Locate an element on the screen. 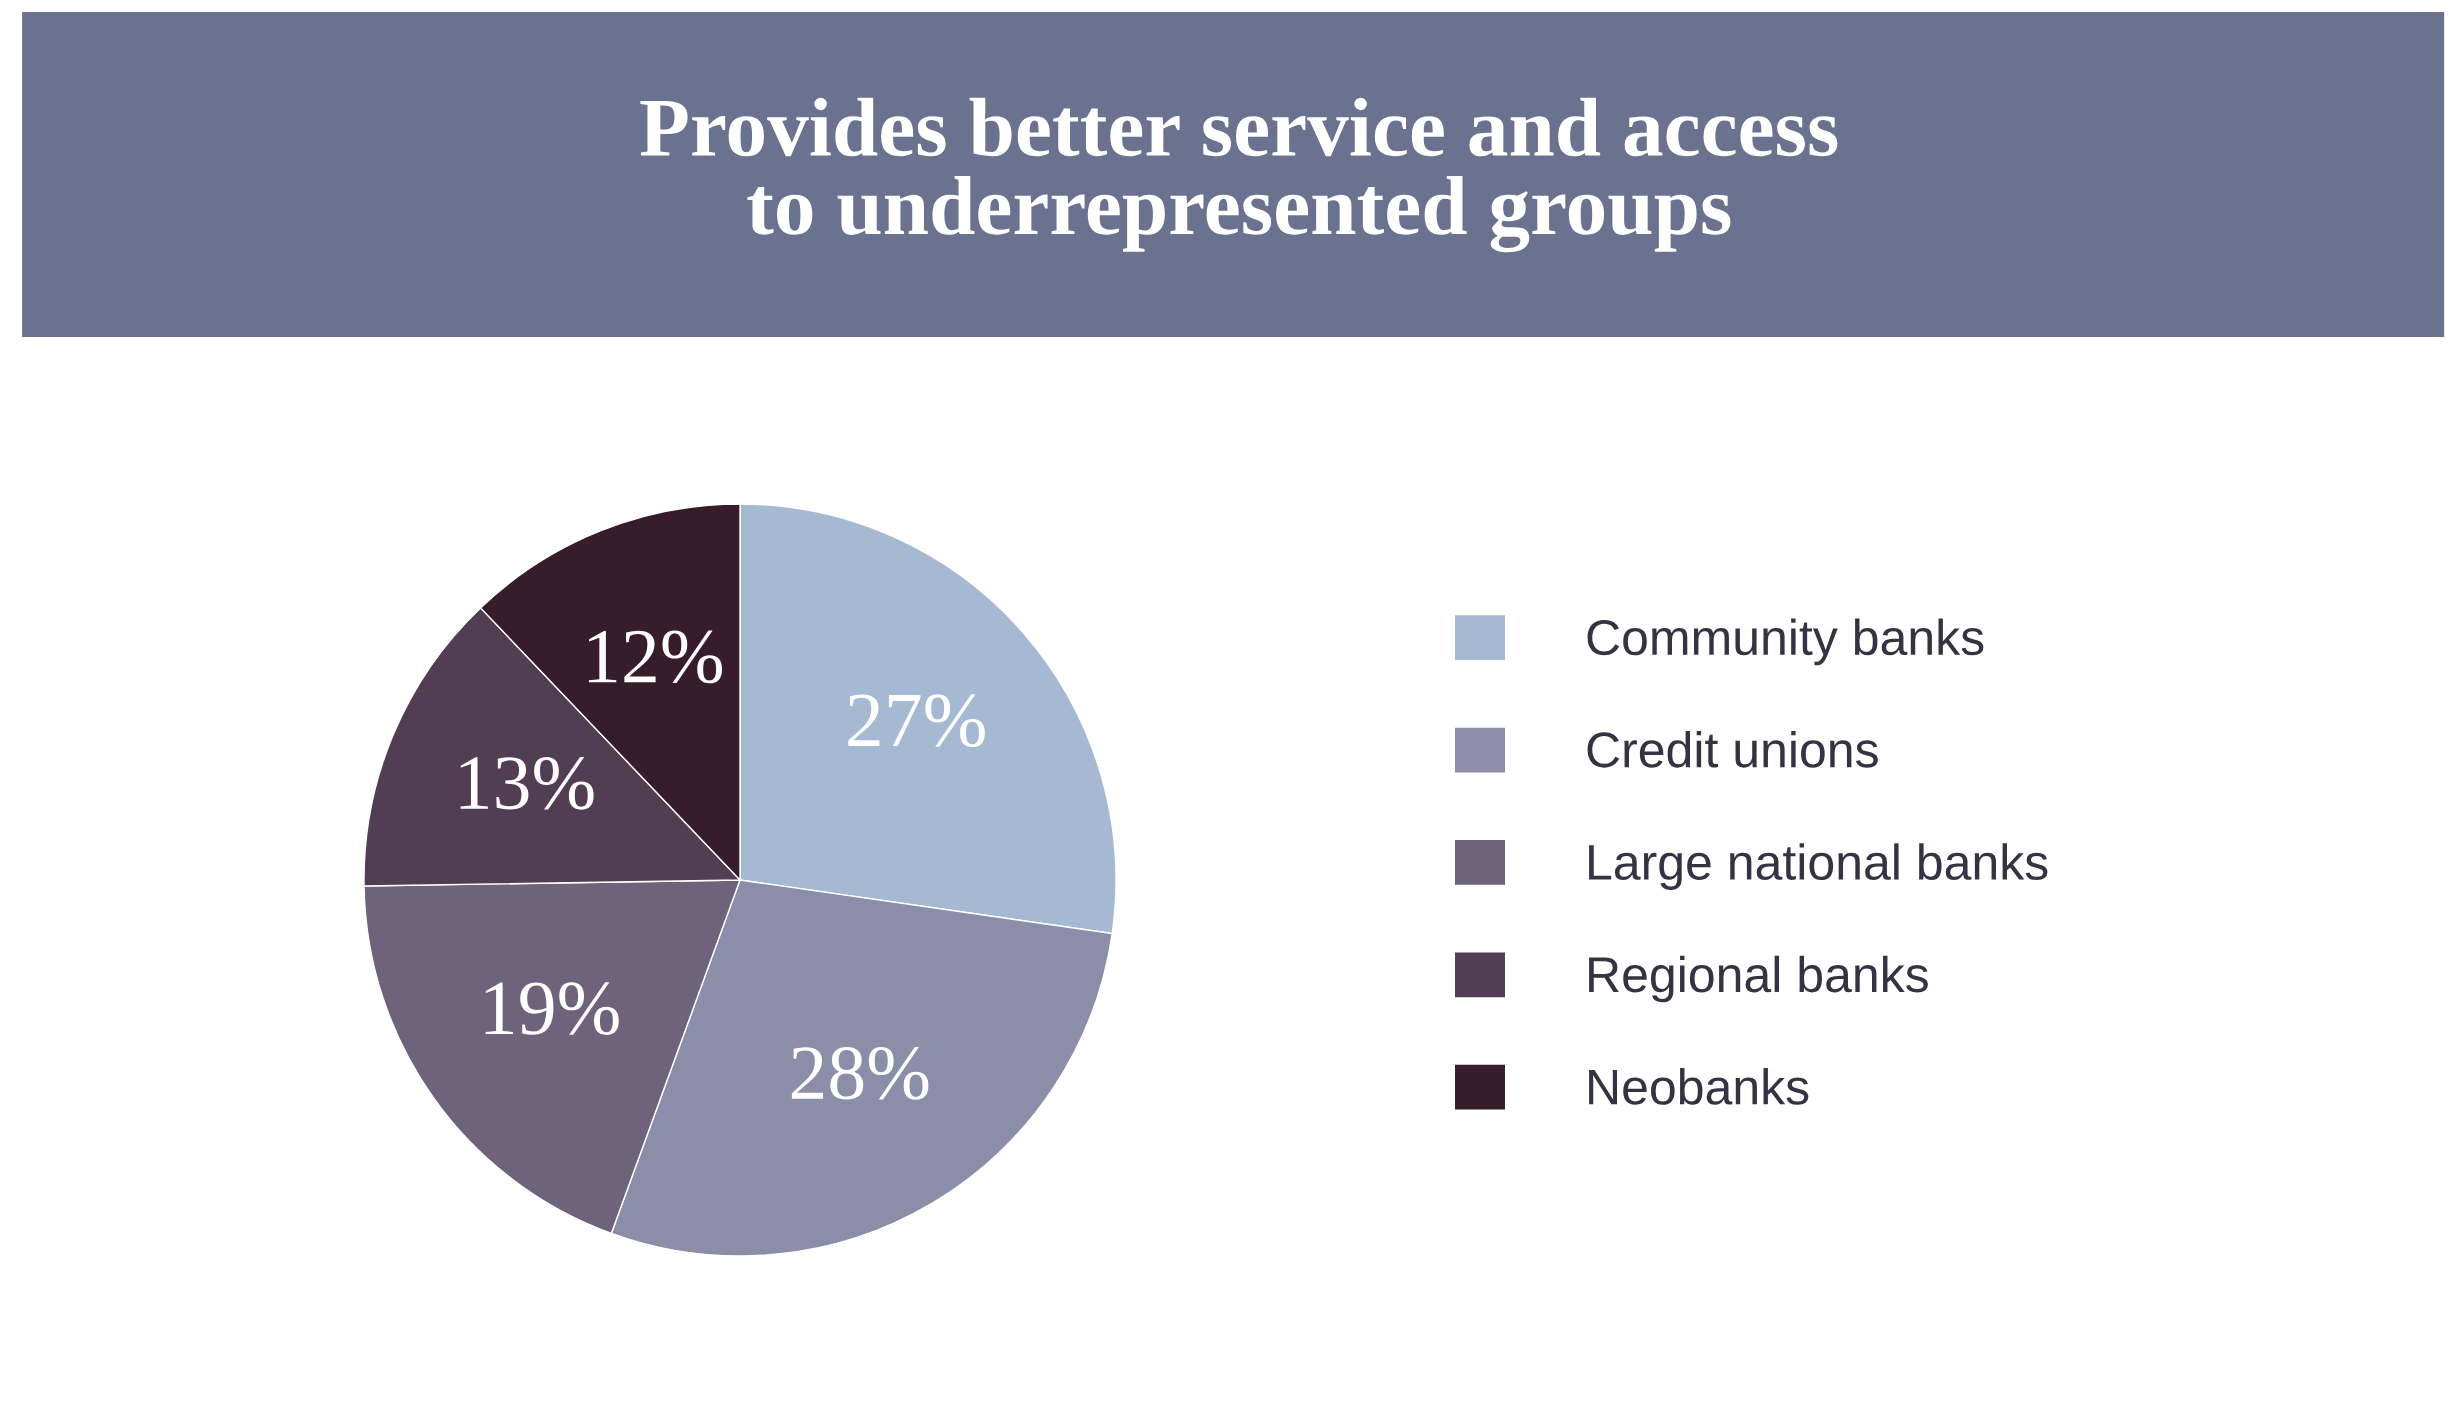  legend-label: Regional banks is located at coordinates (1758, 979).